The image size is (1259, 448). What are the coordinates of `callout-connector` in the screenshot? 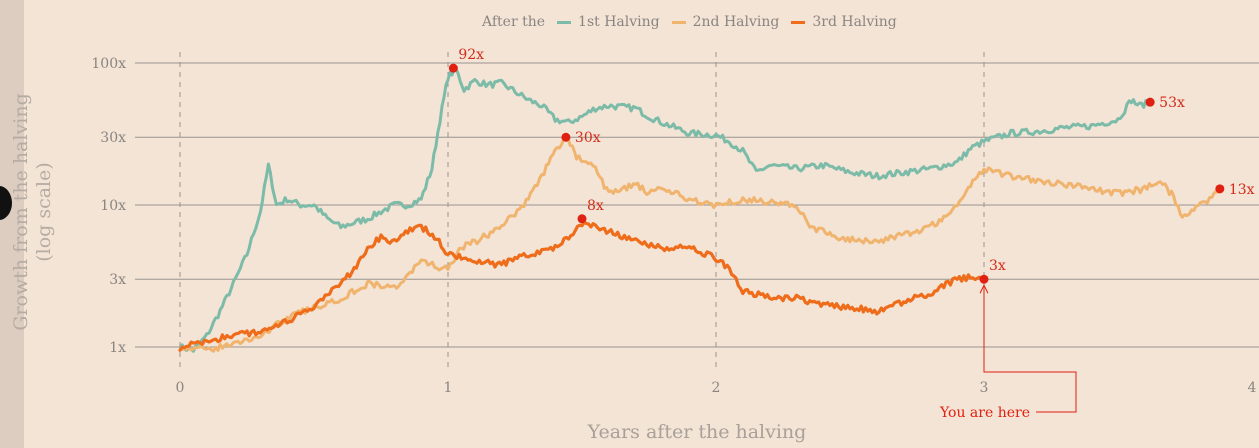 It's located at (1030, 350).